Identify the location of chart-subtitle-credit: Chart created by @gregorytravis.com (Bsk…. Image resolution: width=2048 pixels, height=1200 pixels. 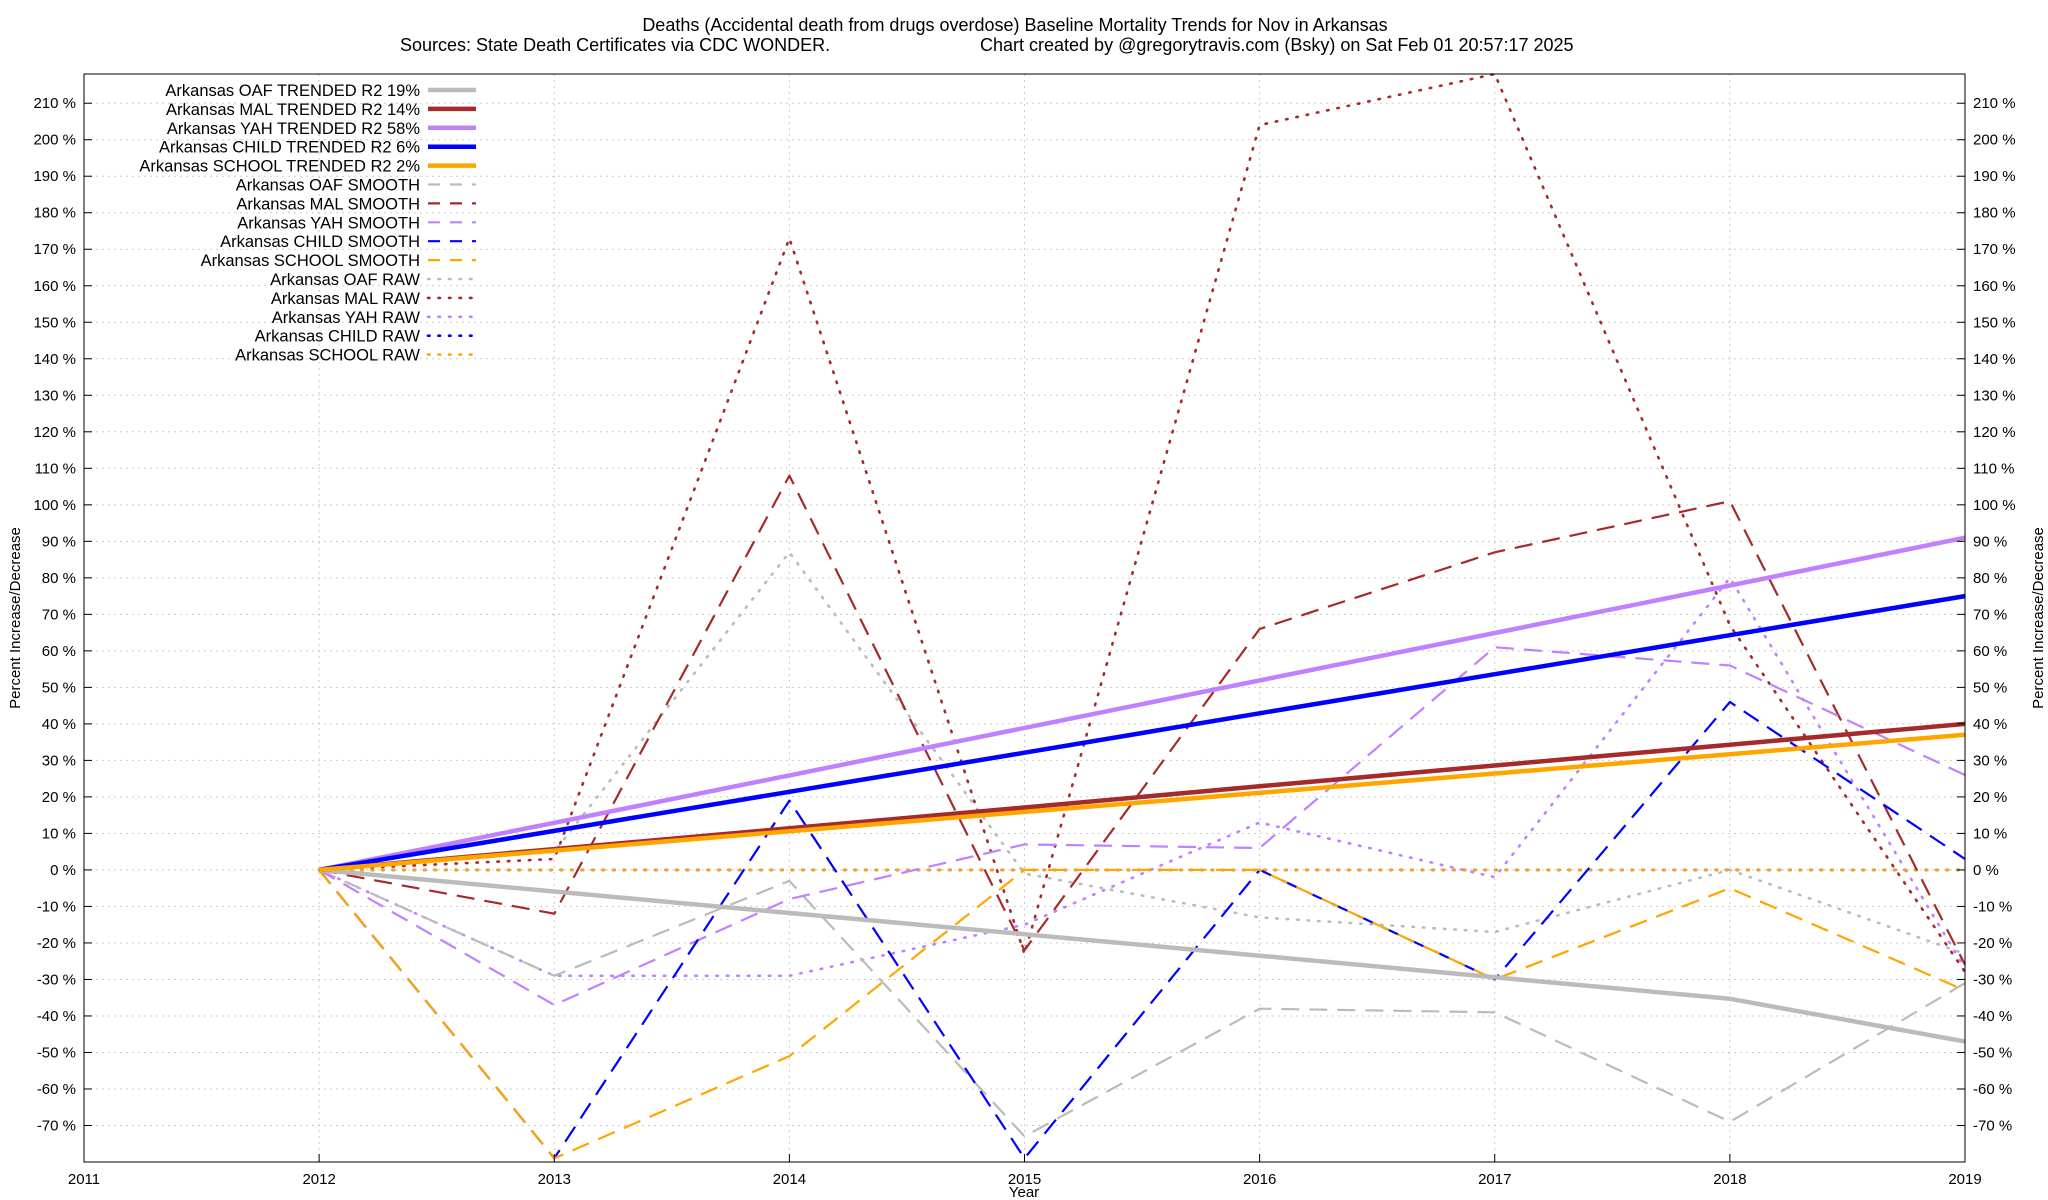
(1277, 45).